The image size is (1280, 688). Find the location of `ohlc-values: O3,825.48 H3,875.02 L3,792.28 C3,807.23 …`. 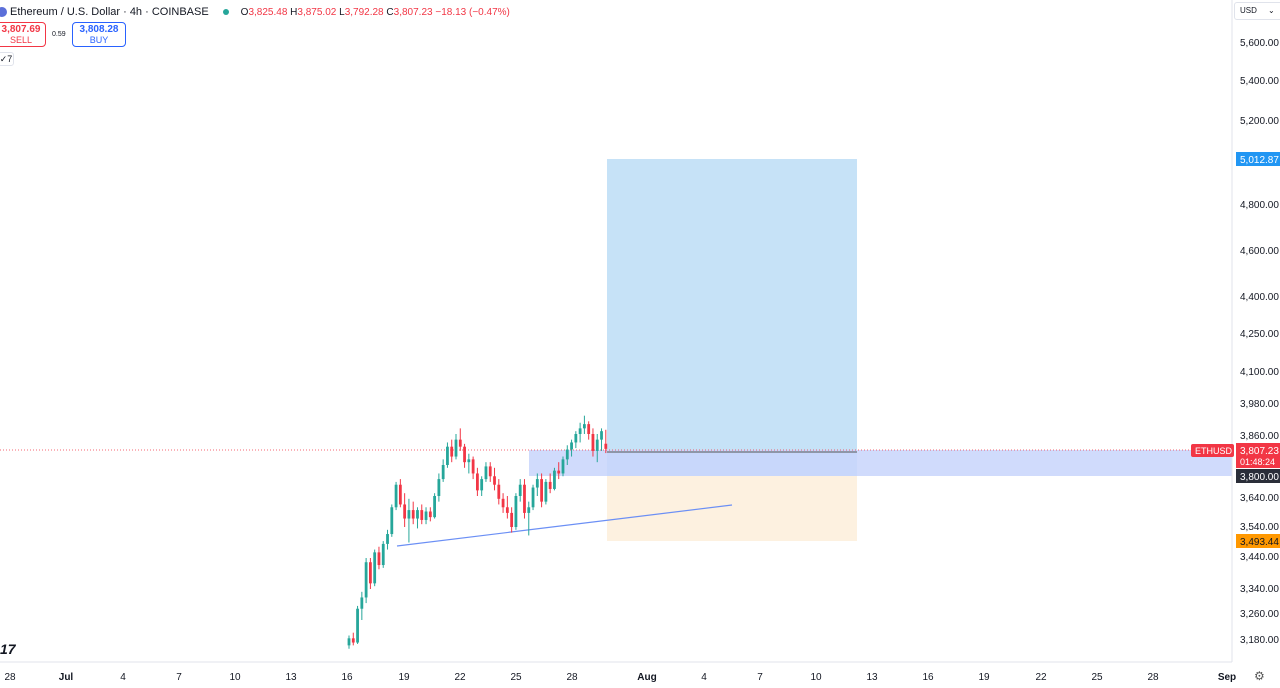

ohlc-values: O3,825.48 H3,875.02 L3,792.28 C3,807.23 … is located at coordinates (375, 12).